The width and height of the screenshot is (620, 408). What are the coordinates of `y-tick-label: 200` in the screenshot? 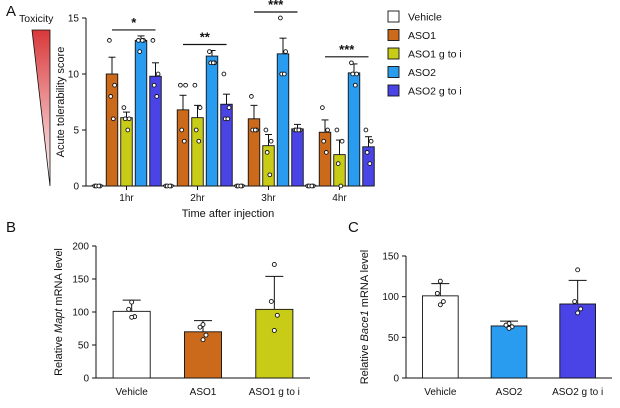 It's located at (80, 247).